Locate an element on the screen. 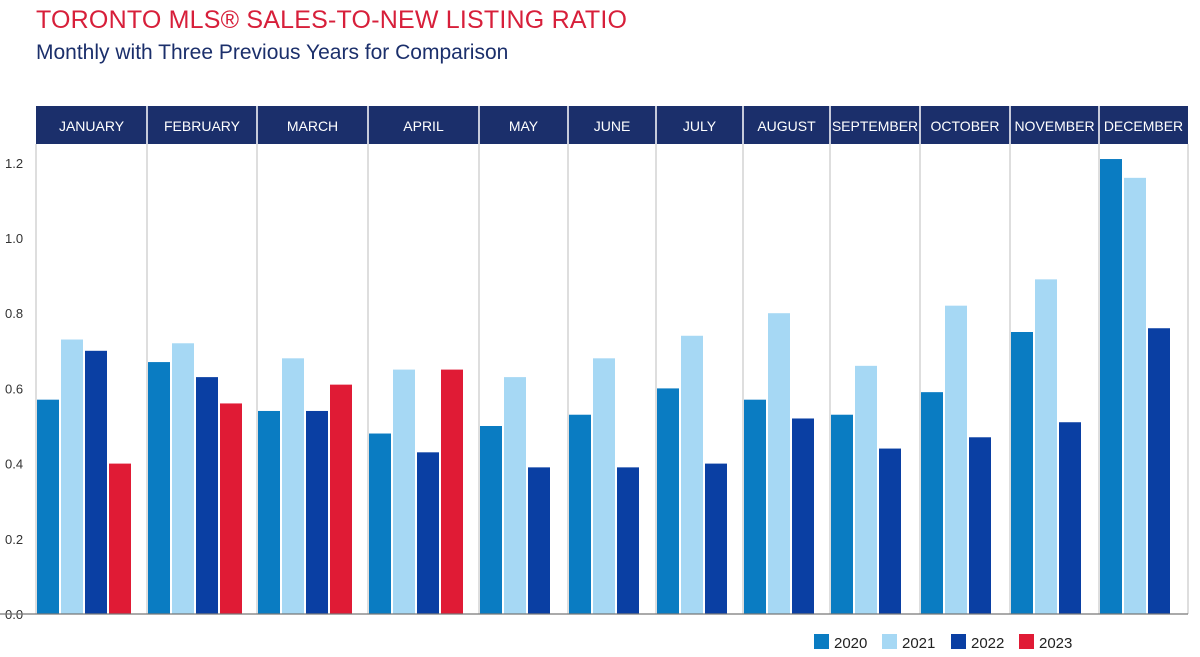  legend-swatch-2021 is located at coordinates (889, 641).